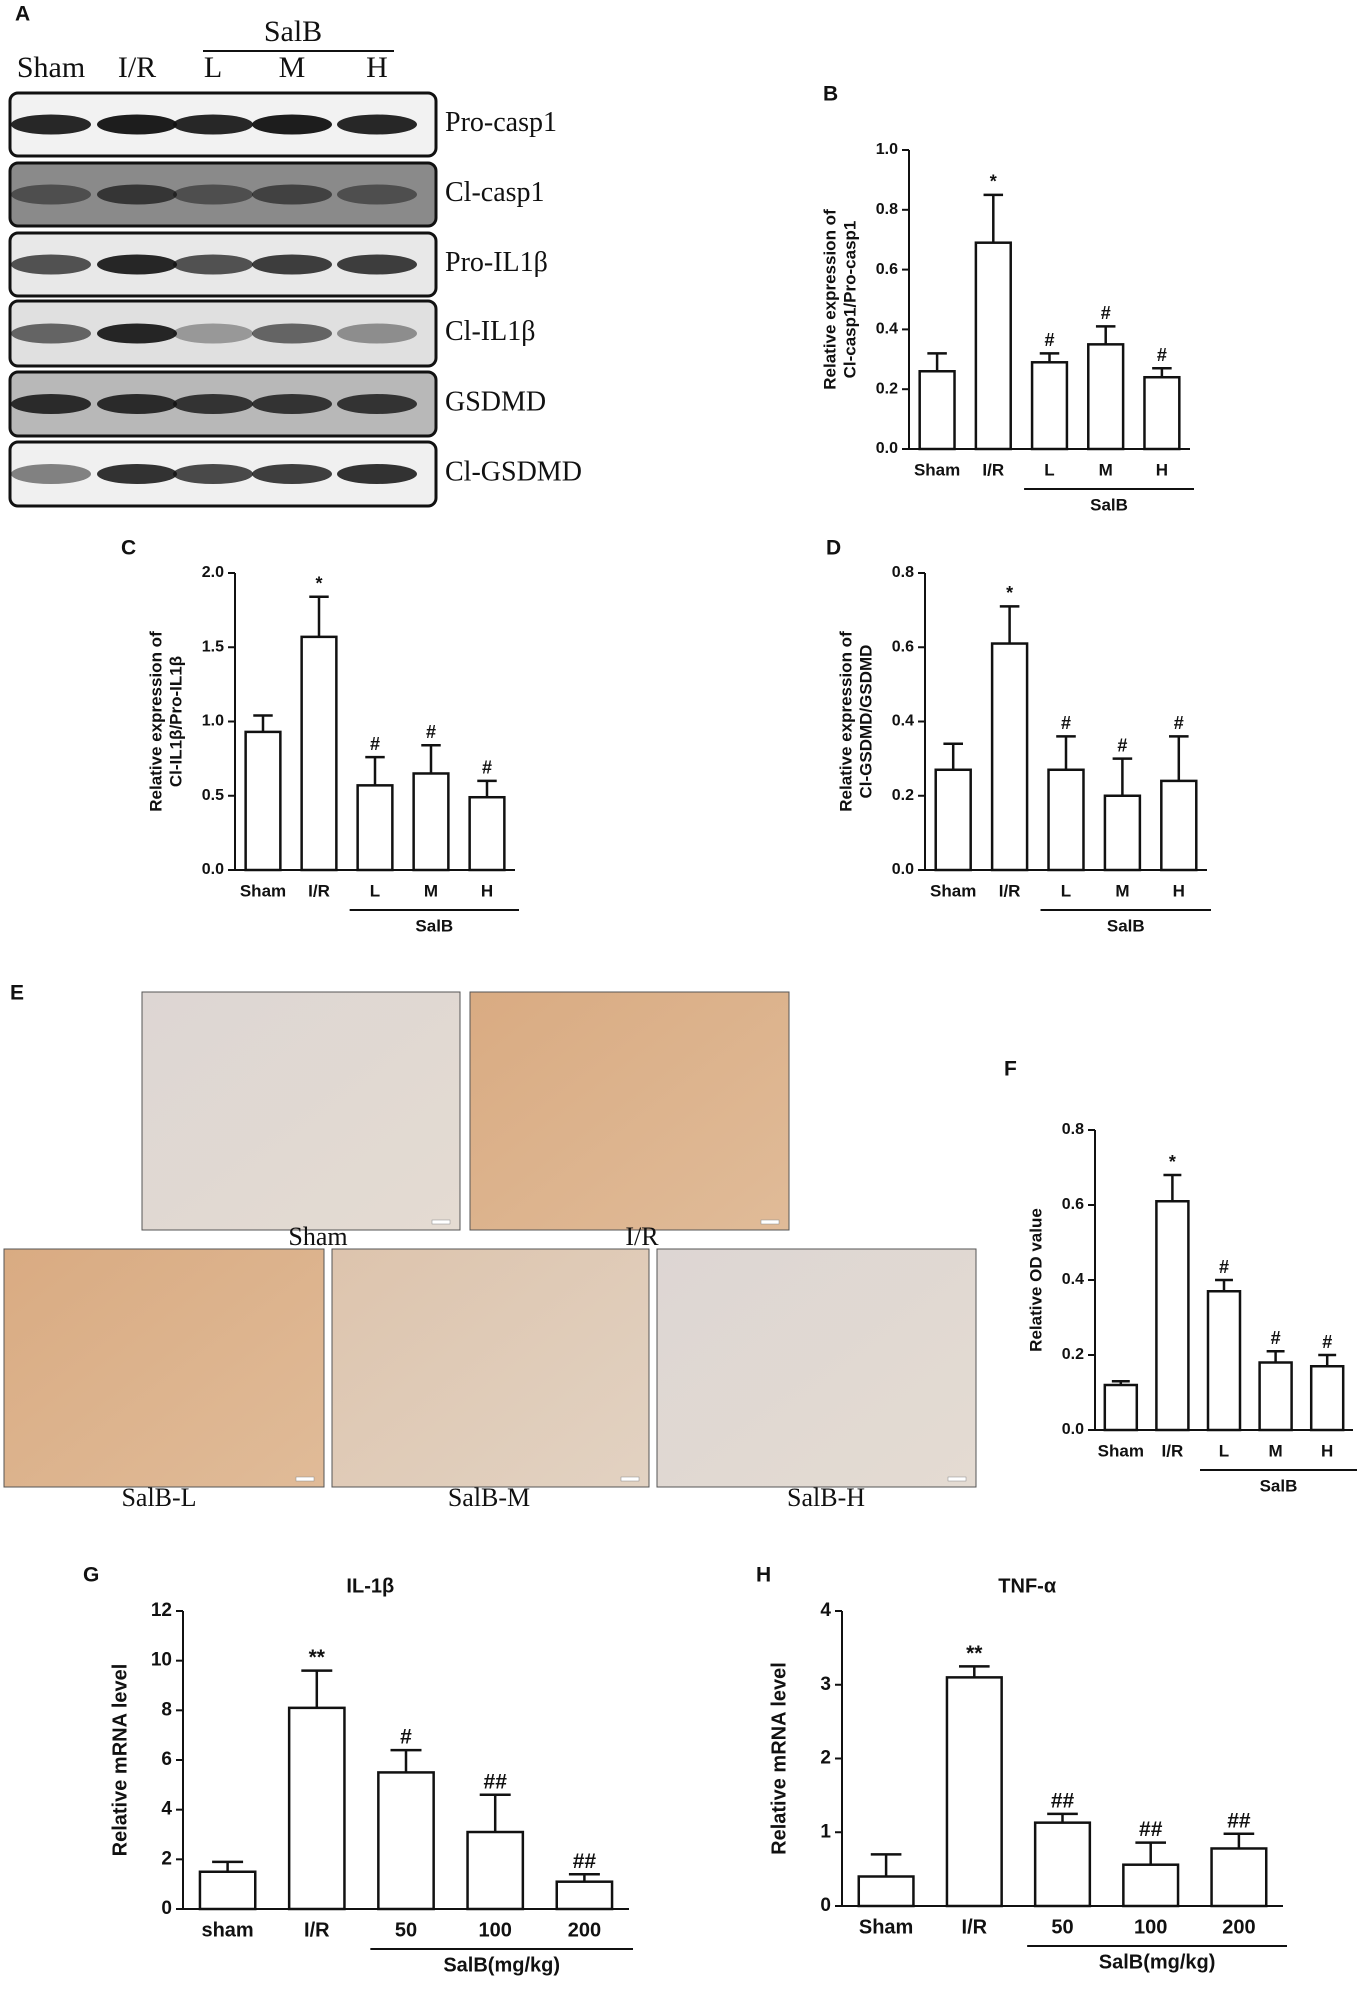  I want to click on band-label: Cl-casp1, so click(495, 192).